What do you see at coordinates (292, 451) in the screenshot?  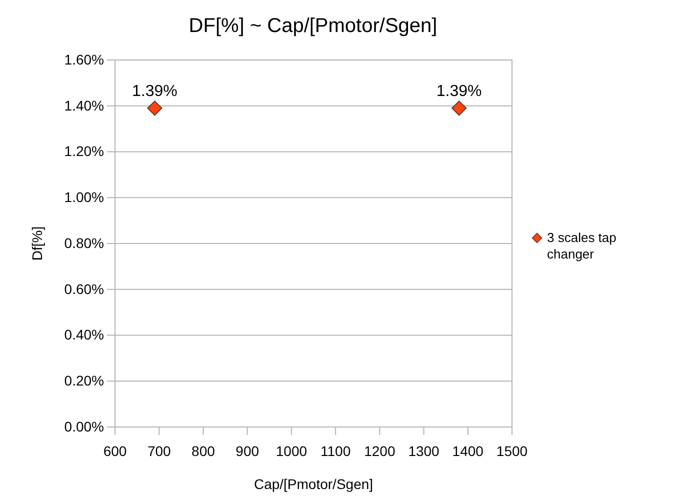 I see `x-tick-label: 1000` at bounding box center [292, 451].